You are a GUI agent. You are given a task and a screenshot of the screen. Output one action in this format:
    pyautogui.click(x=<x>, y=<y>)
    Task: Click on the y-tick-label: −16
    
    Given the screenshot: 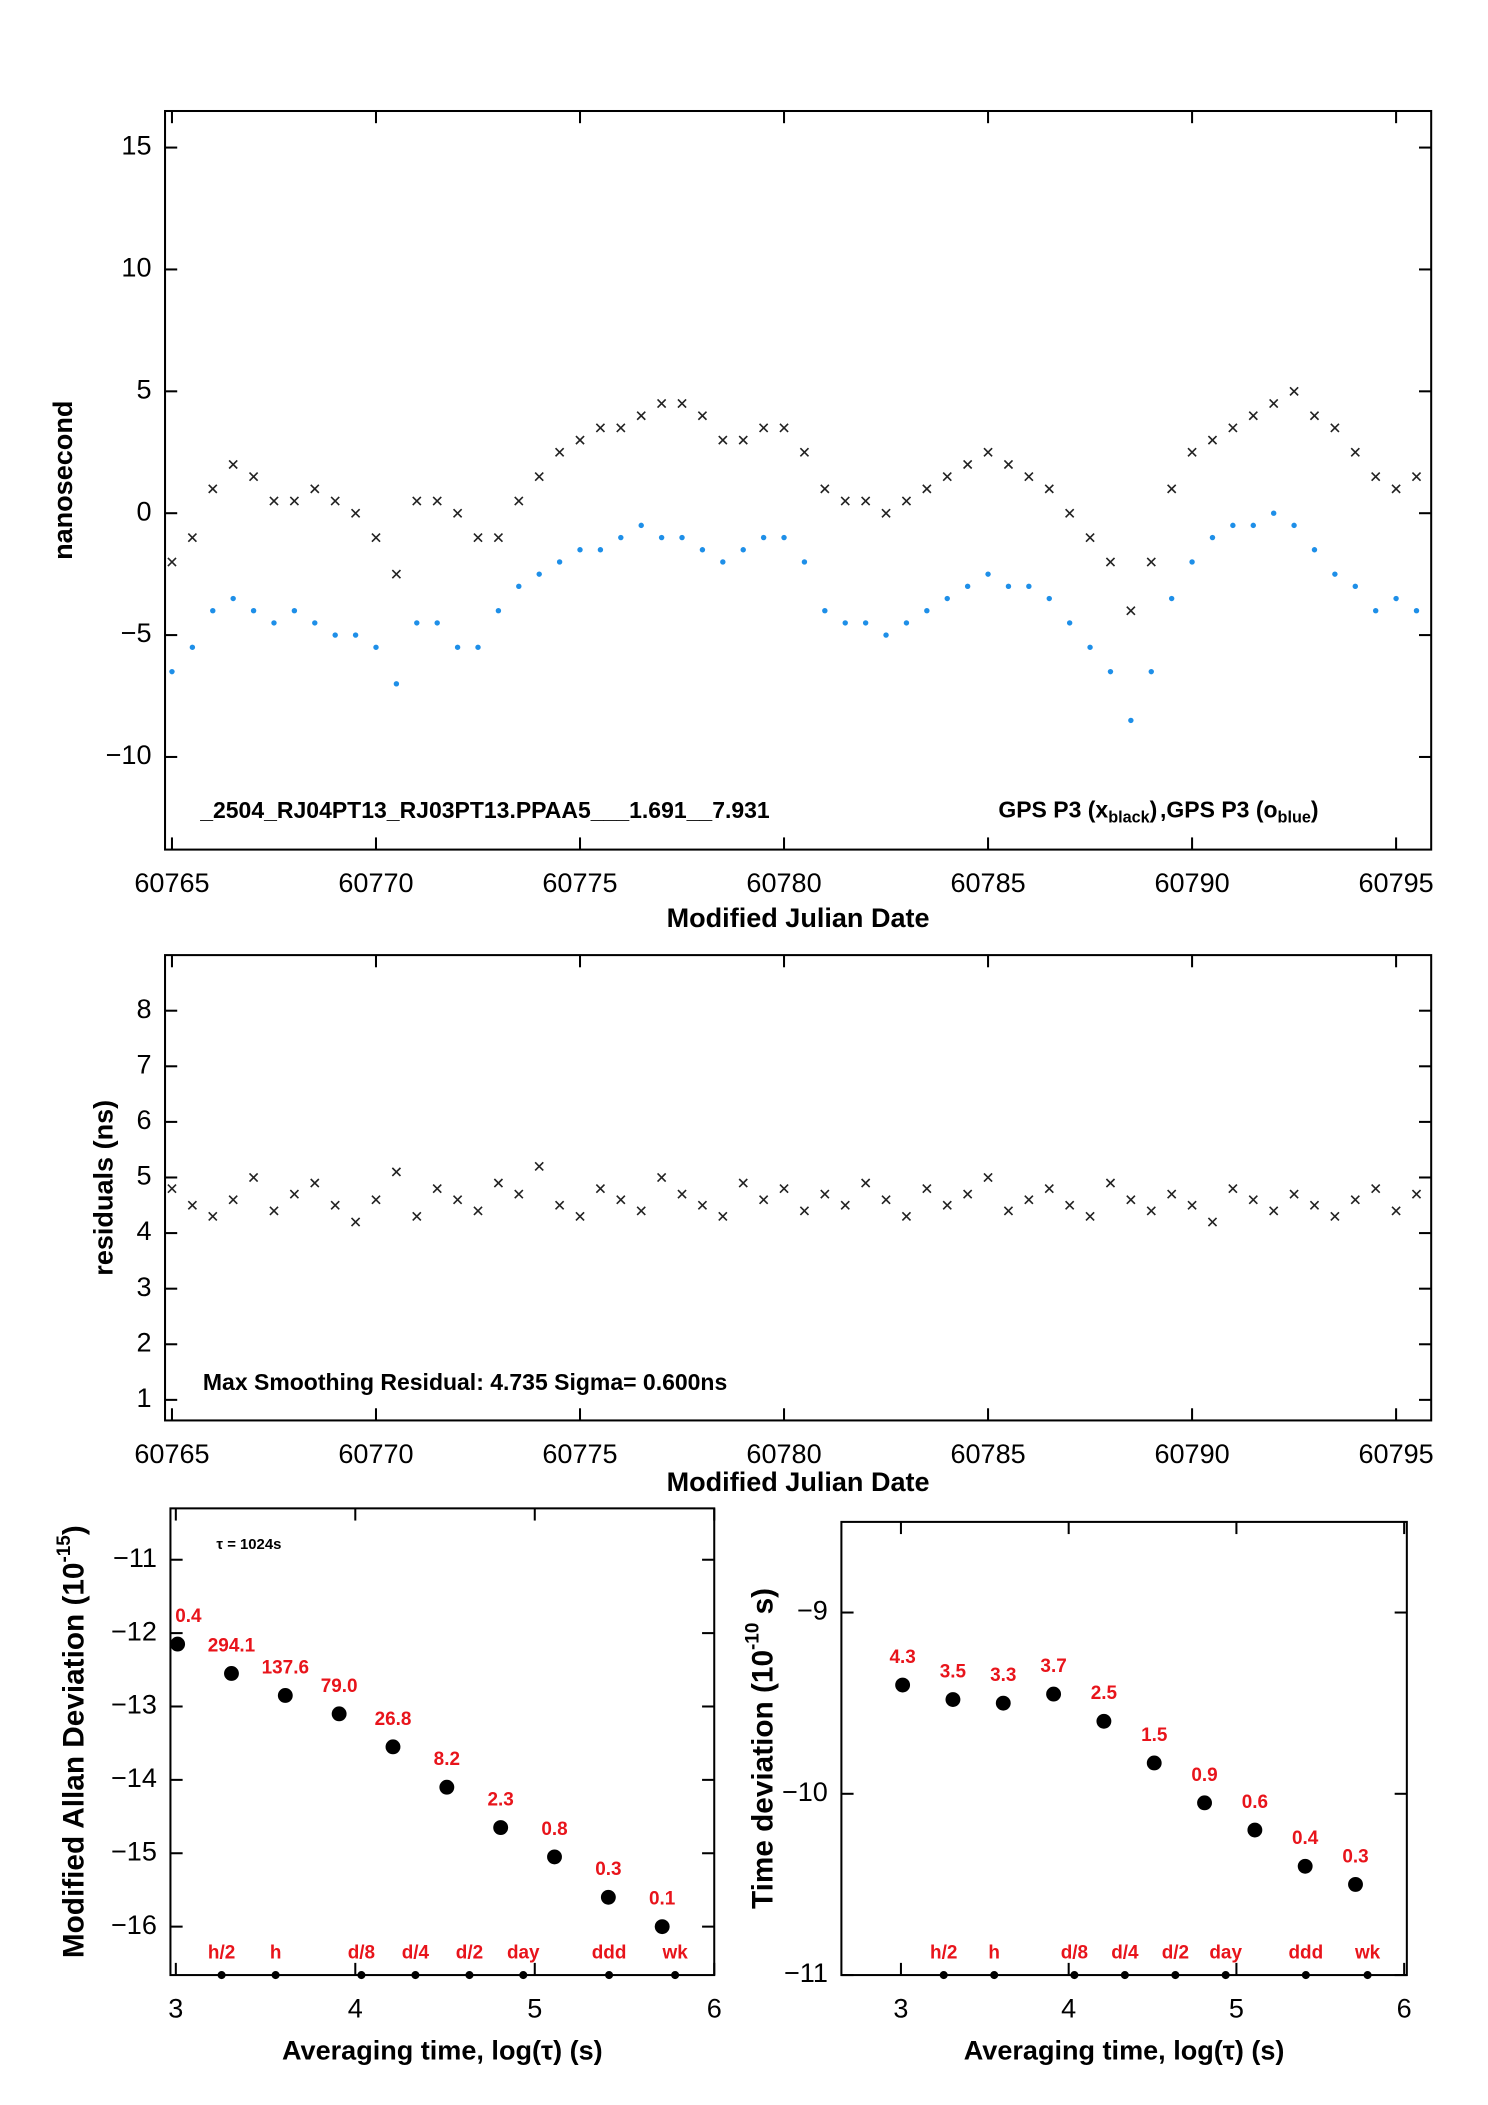 What is the action you would take?
    pyautogui.click(x=134, y=1925)
    